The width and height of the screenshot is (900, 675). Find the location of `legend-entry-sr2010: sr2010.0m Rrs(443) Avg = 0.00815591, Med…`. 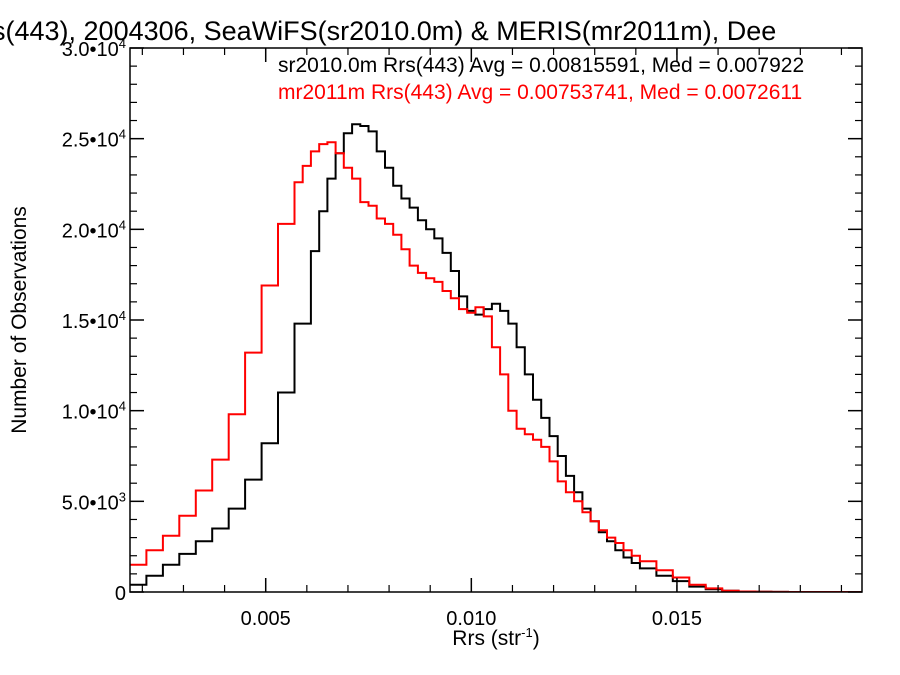

legend-entry-sr2010: sr2010.0m Rrs(443) Avg = 0.00815591, Med… is located at coordinates (541, 65).